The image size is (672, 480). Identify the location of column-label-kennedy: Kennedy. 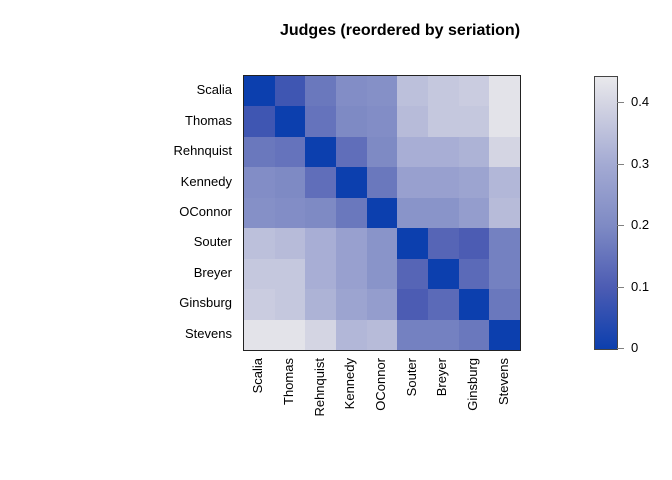
(349, 384).